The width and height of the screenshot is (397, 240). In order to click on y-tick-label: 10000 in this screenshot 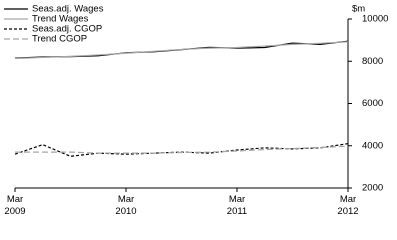, I will do `click(375, 19)`.